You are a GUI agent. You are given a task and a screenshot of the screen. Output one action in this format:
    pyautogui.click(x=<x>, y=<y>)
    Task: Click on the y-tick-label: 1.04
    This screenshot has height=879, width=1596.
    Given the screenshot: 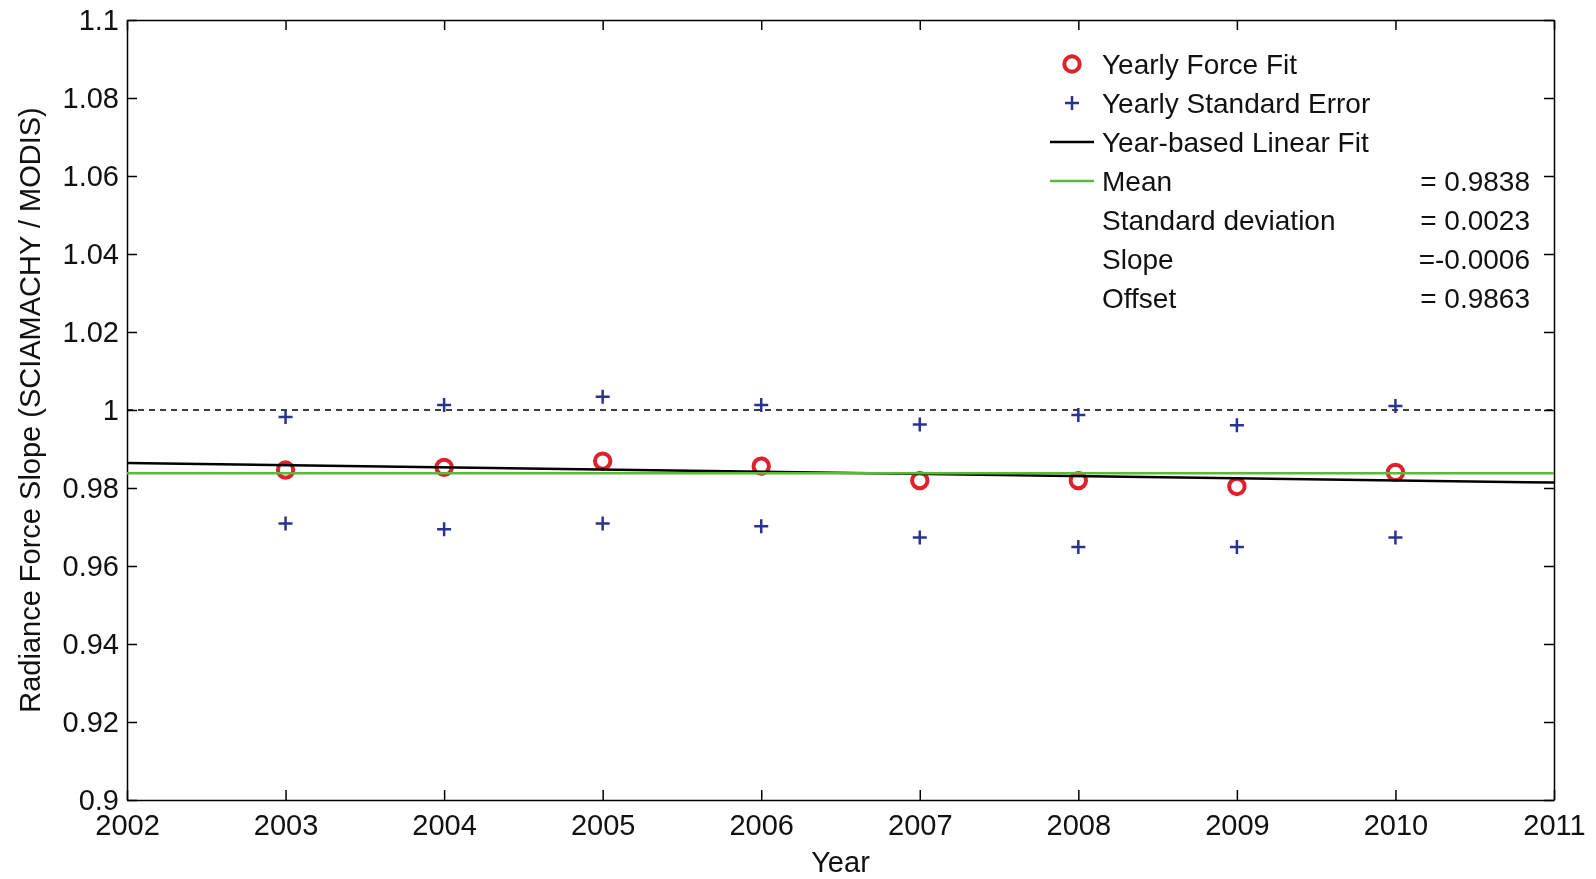 What is the action you would take?
    pyautogui.click(x=90, y=253)
    